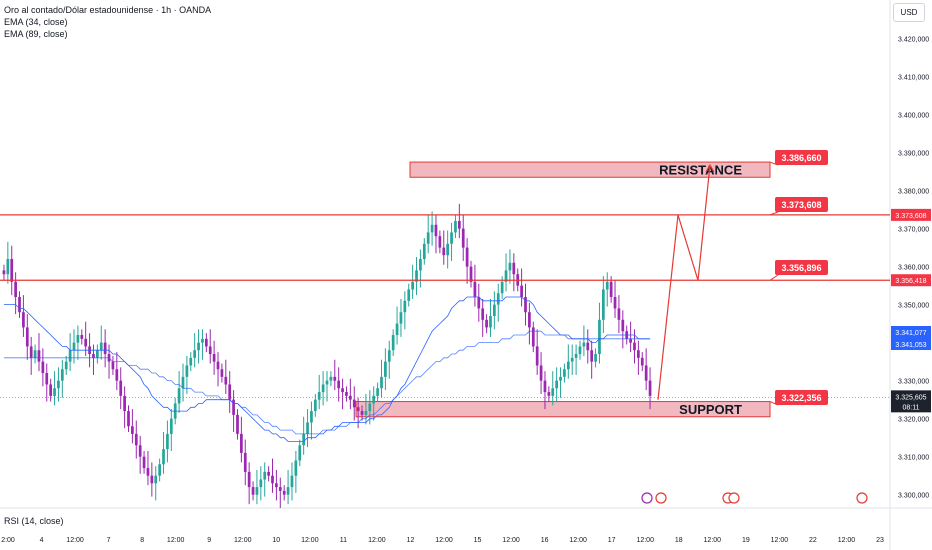 This screenshot has height=550, width=932. I want to click on ema-price-tag, so click(911, 332).